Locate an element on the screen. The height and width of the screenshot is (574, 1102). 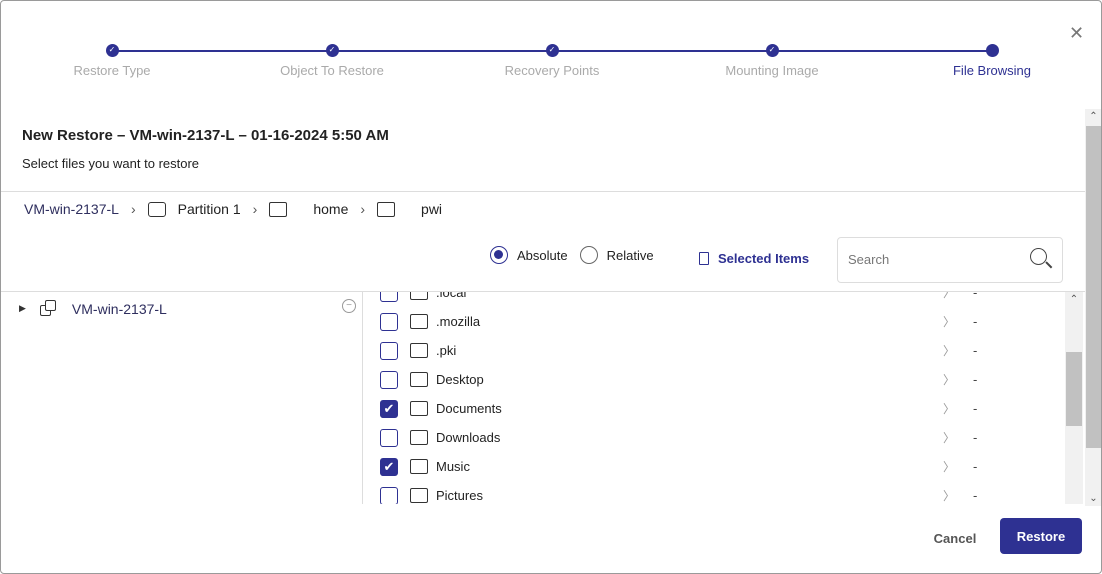
file-list-scrollbar: ⌃ is located at coordinates (1074, 398).